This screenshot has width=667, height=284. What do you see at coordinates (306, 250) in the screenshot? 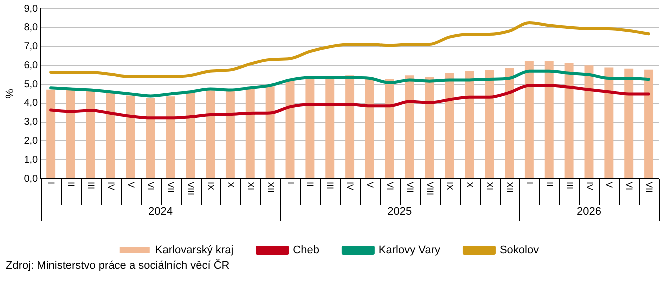
I see `legend-label: Cheb` at bounding box center [306, 250].